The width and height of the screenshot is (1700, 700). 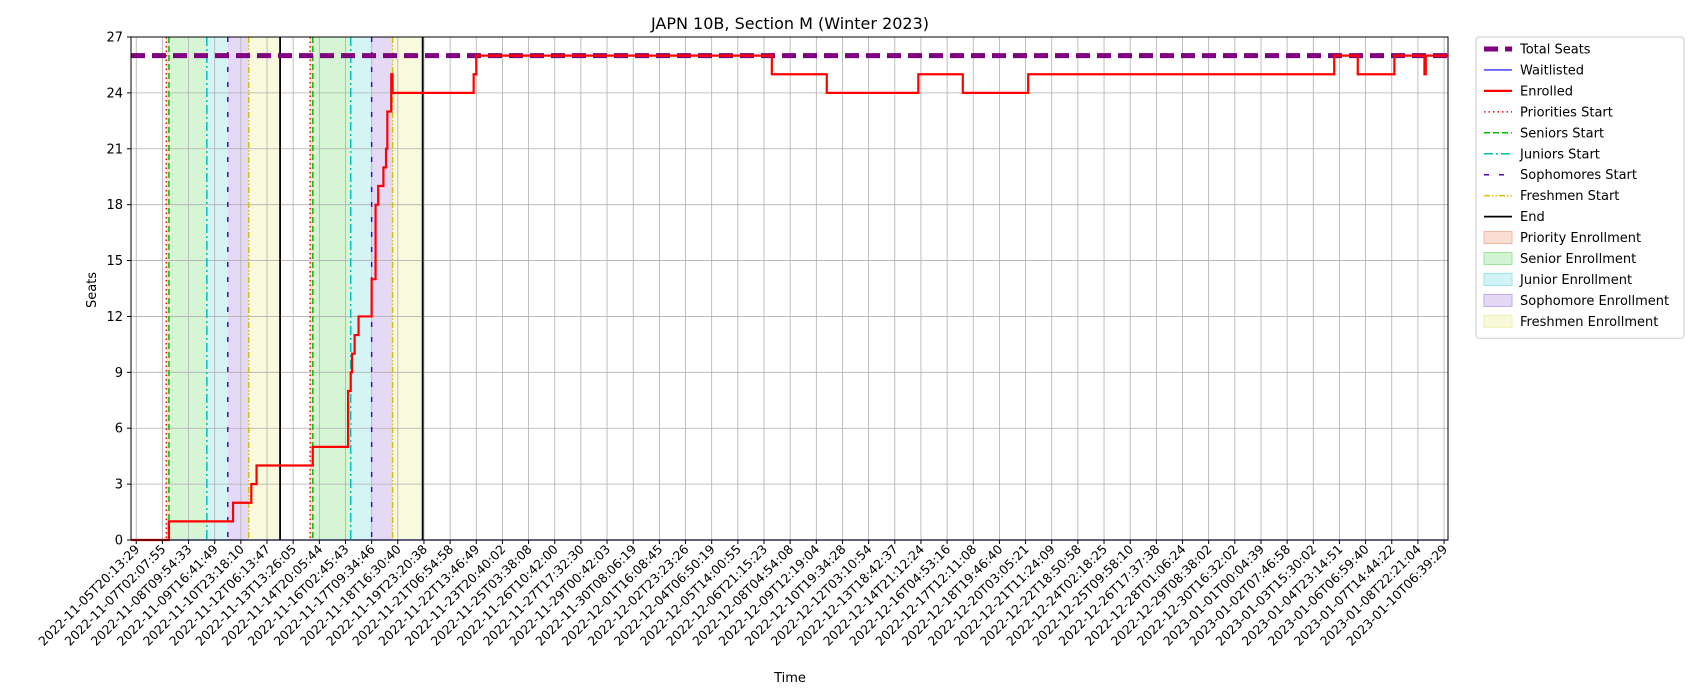 What do you see at coordinates (114, 317) in the screenshot?
I see `y-tick-label: 12` at bounding box center [114, 317].